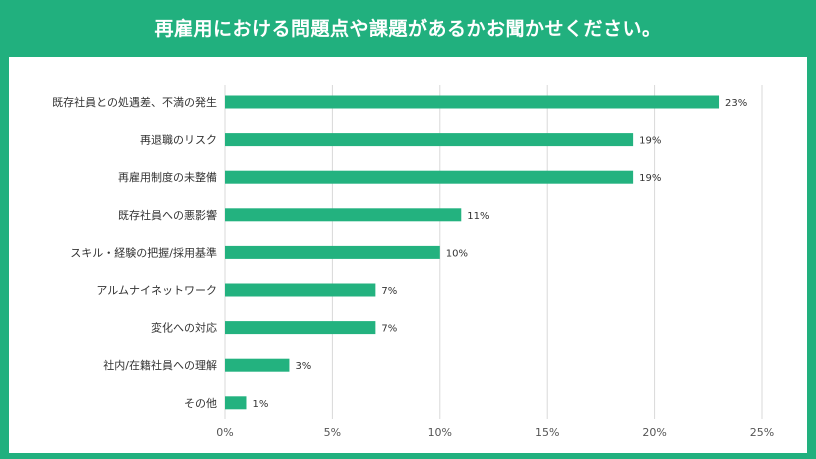 The width and height of the screenshot is (816, 459). What do you see at coordinates (332, 432) in the screenshot?
I see `x-tick-label: 5%` at bounding box center [332, 432].